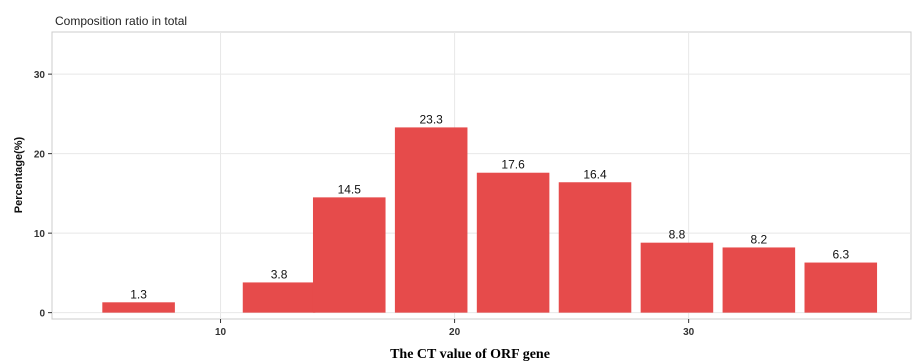  What do you see at coordinates (40, 155) in the screenshot?
I see `y-tick-label: 20` at bounding box center [40, 155].